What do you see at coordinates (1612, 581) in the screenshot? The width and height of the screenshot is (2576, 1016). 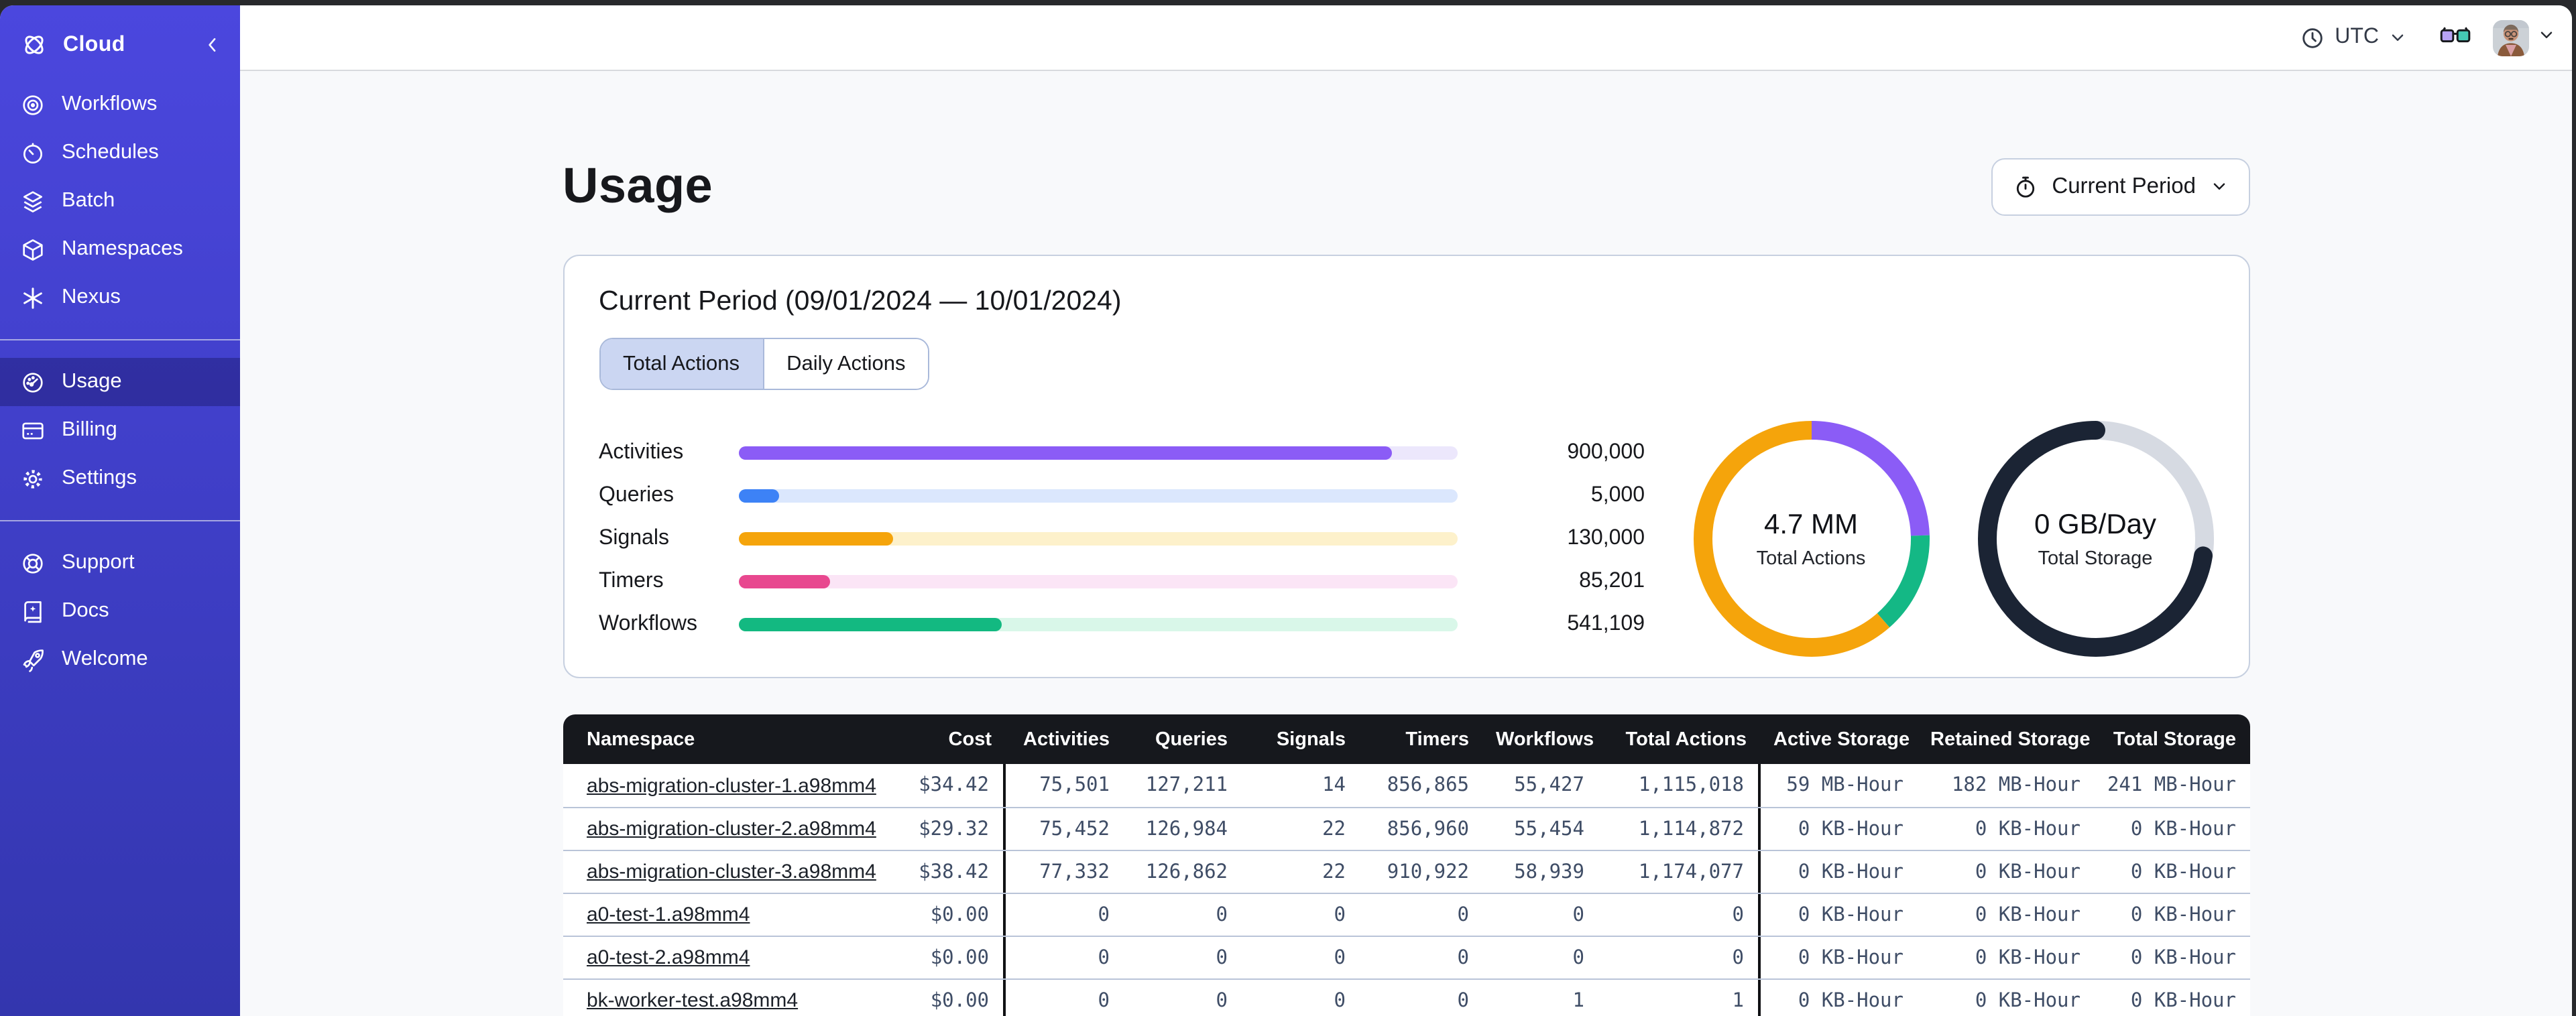 I see `bar-value: 85,201` at bounding box center [1612, 581].